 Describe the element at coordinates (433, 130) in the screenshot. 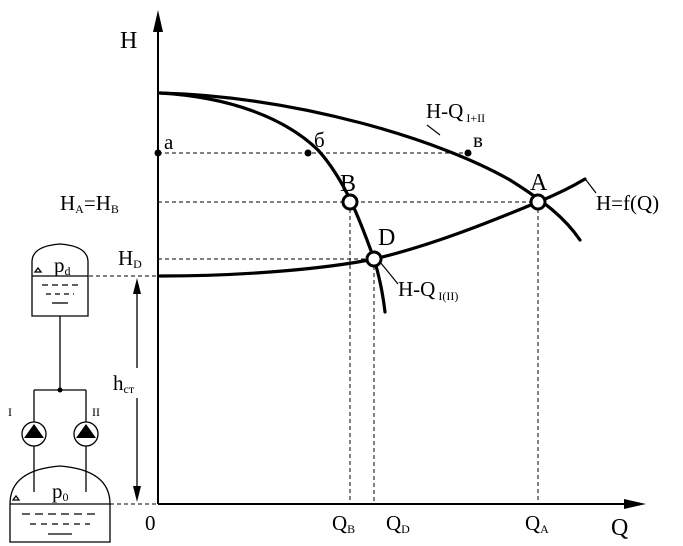

I see `leader-combined` at that location.